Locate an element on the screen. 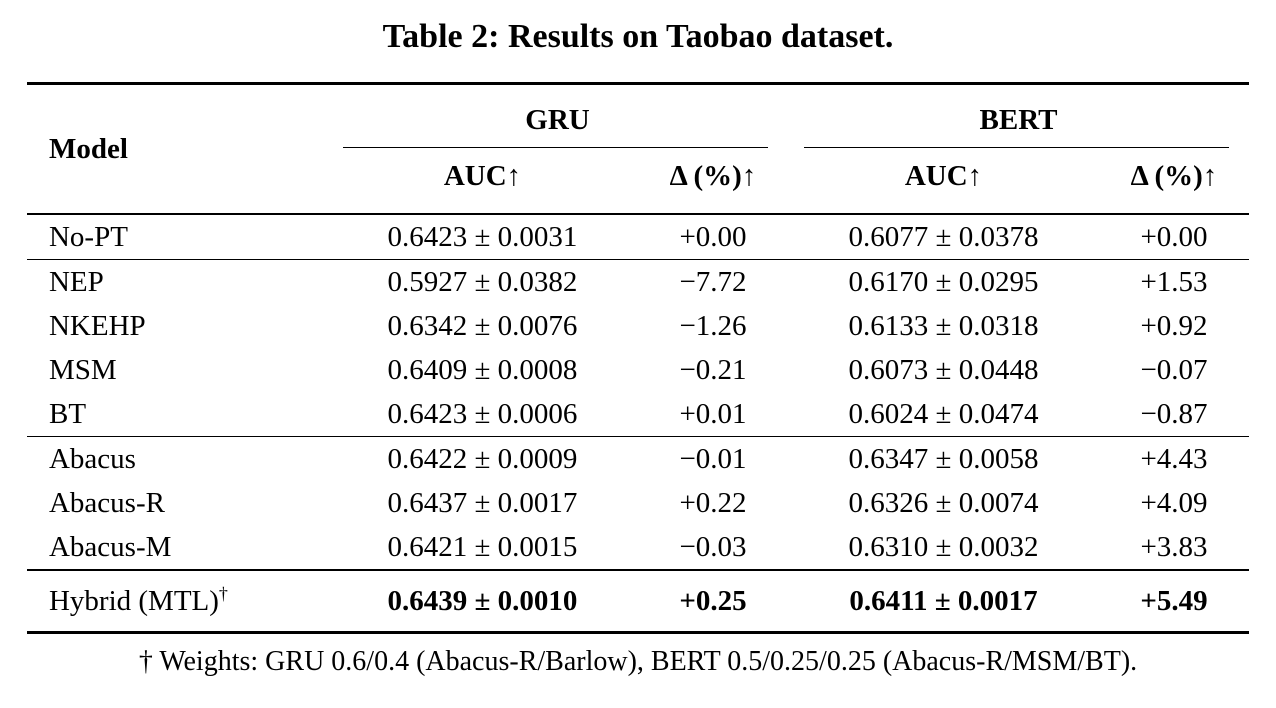  cell-gru-auc: 0.6342 ± 0.0076 is located at coordinates (482, 326).